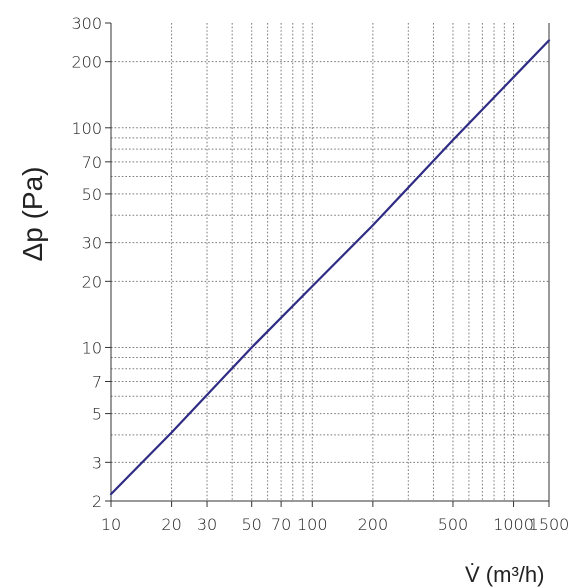  I want to click on y-tick-label: 70, so click(92, 162).